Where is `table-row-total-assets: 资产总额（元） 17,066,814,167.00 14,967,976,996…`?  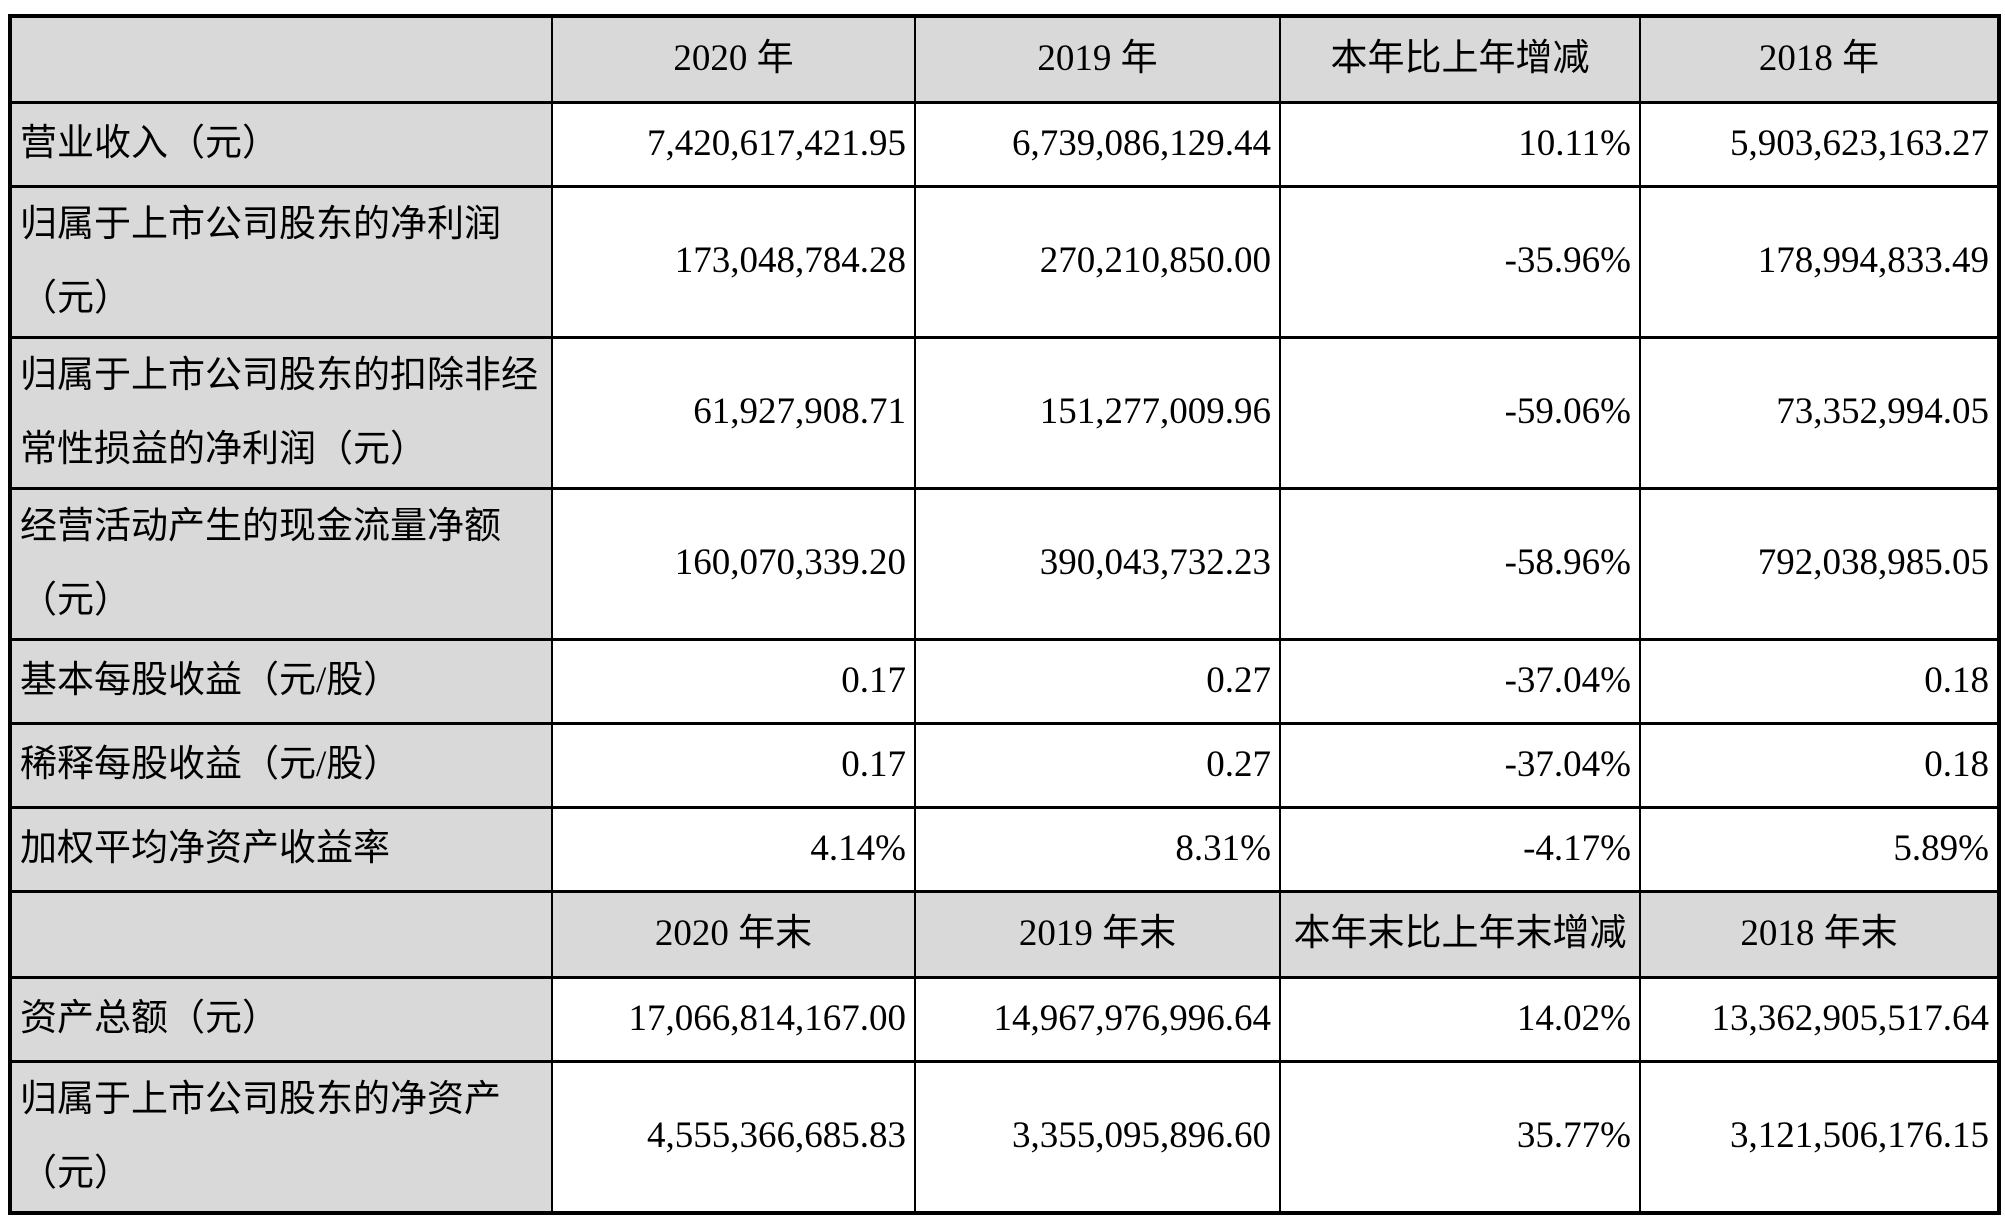
table-row-total-assets: 资产总额（元） 17,066,814,167.00 14,967,976,996… is located at coordinates (1004, 1019).